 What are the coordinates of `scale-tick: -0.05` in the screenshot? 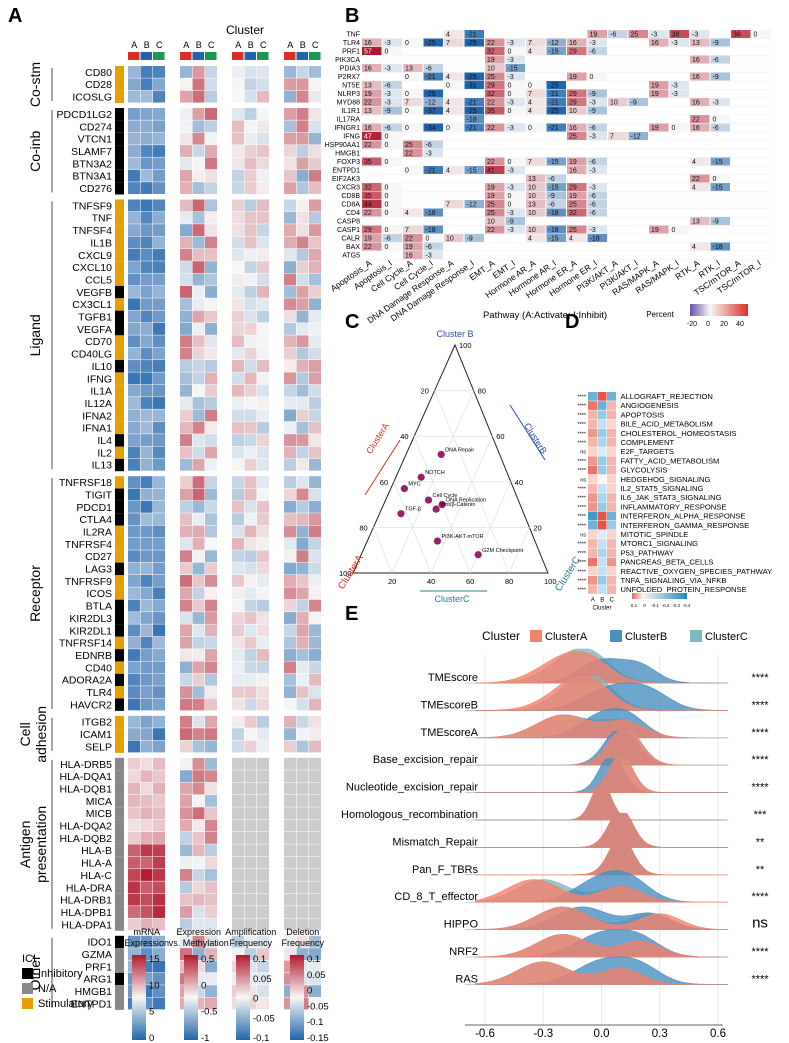 It's located at (264, 1018).